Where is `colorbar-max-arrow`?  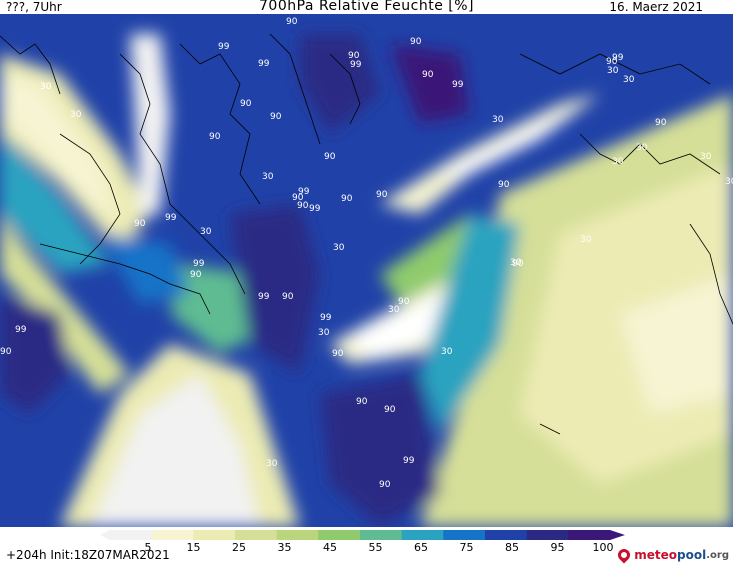 colorbar-max-arrow is located at coordinates (617, 535).